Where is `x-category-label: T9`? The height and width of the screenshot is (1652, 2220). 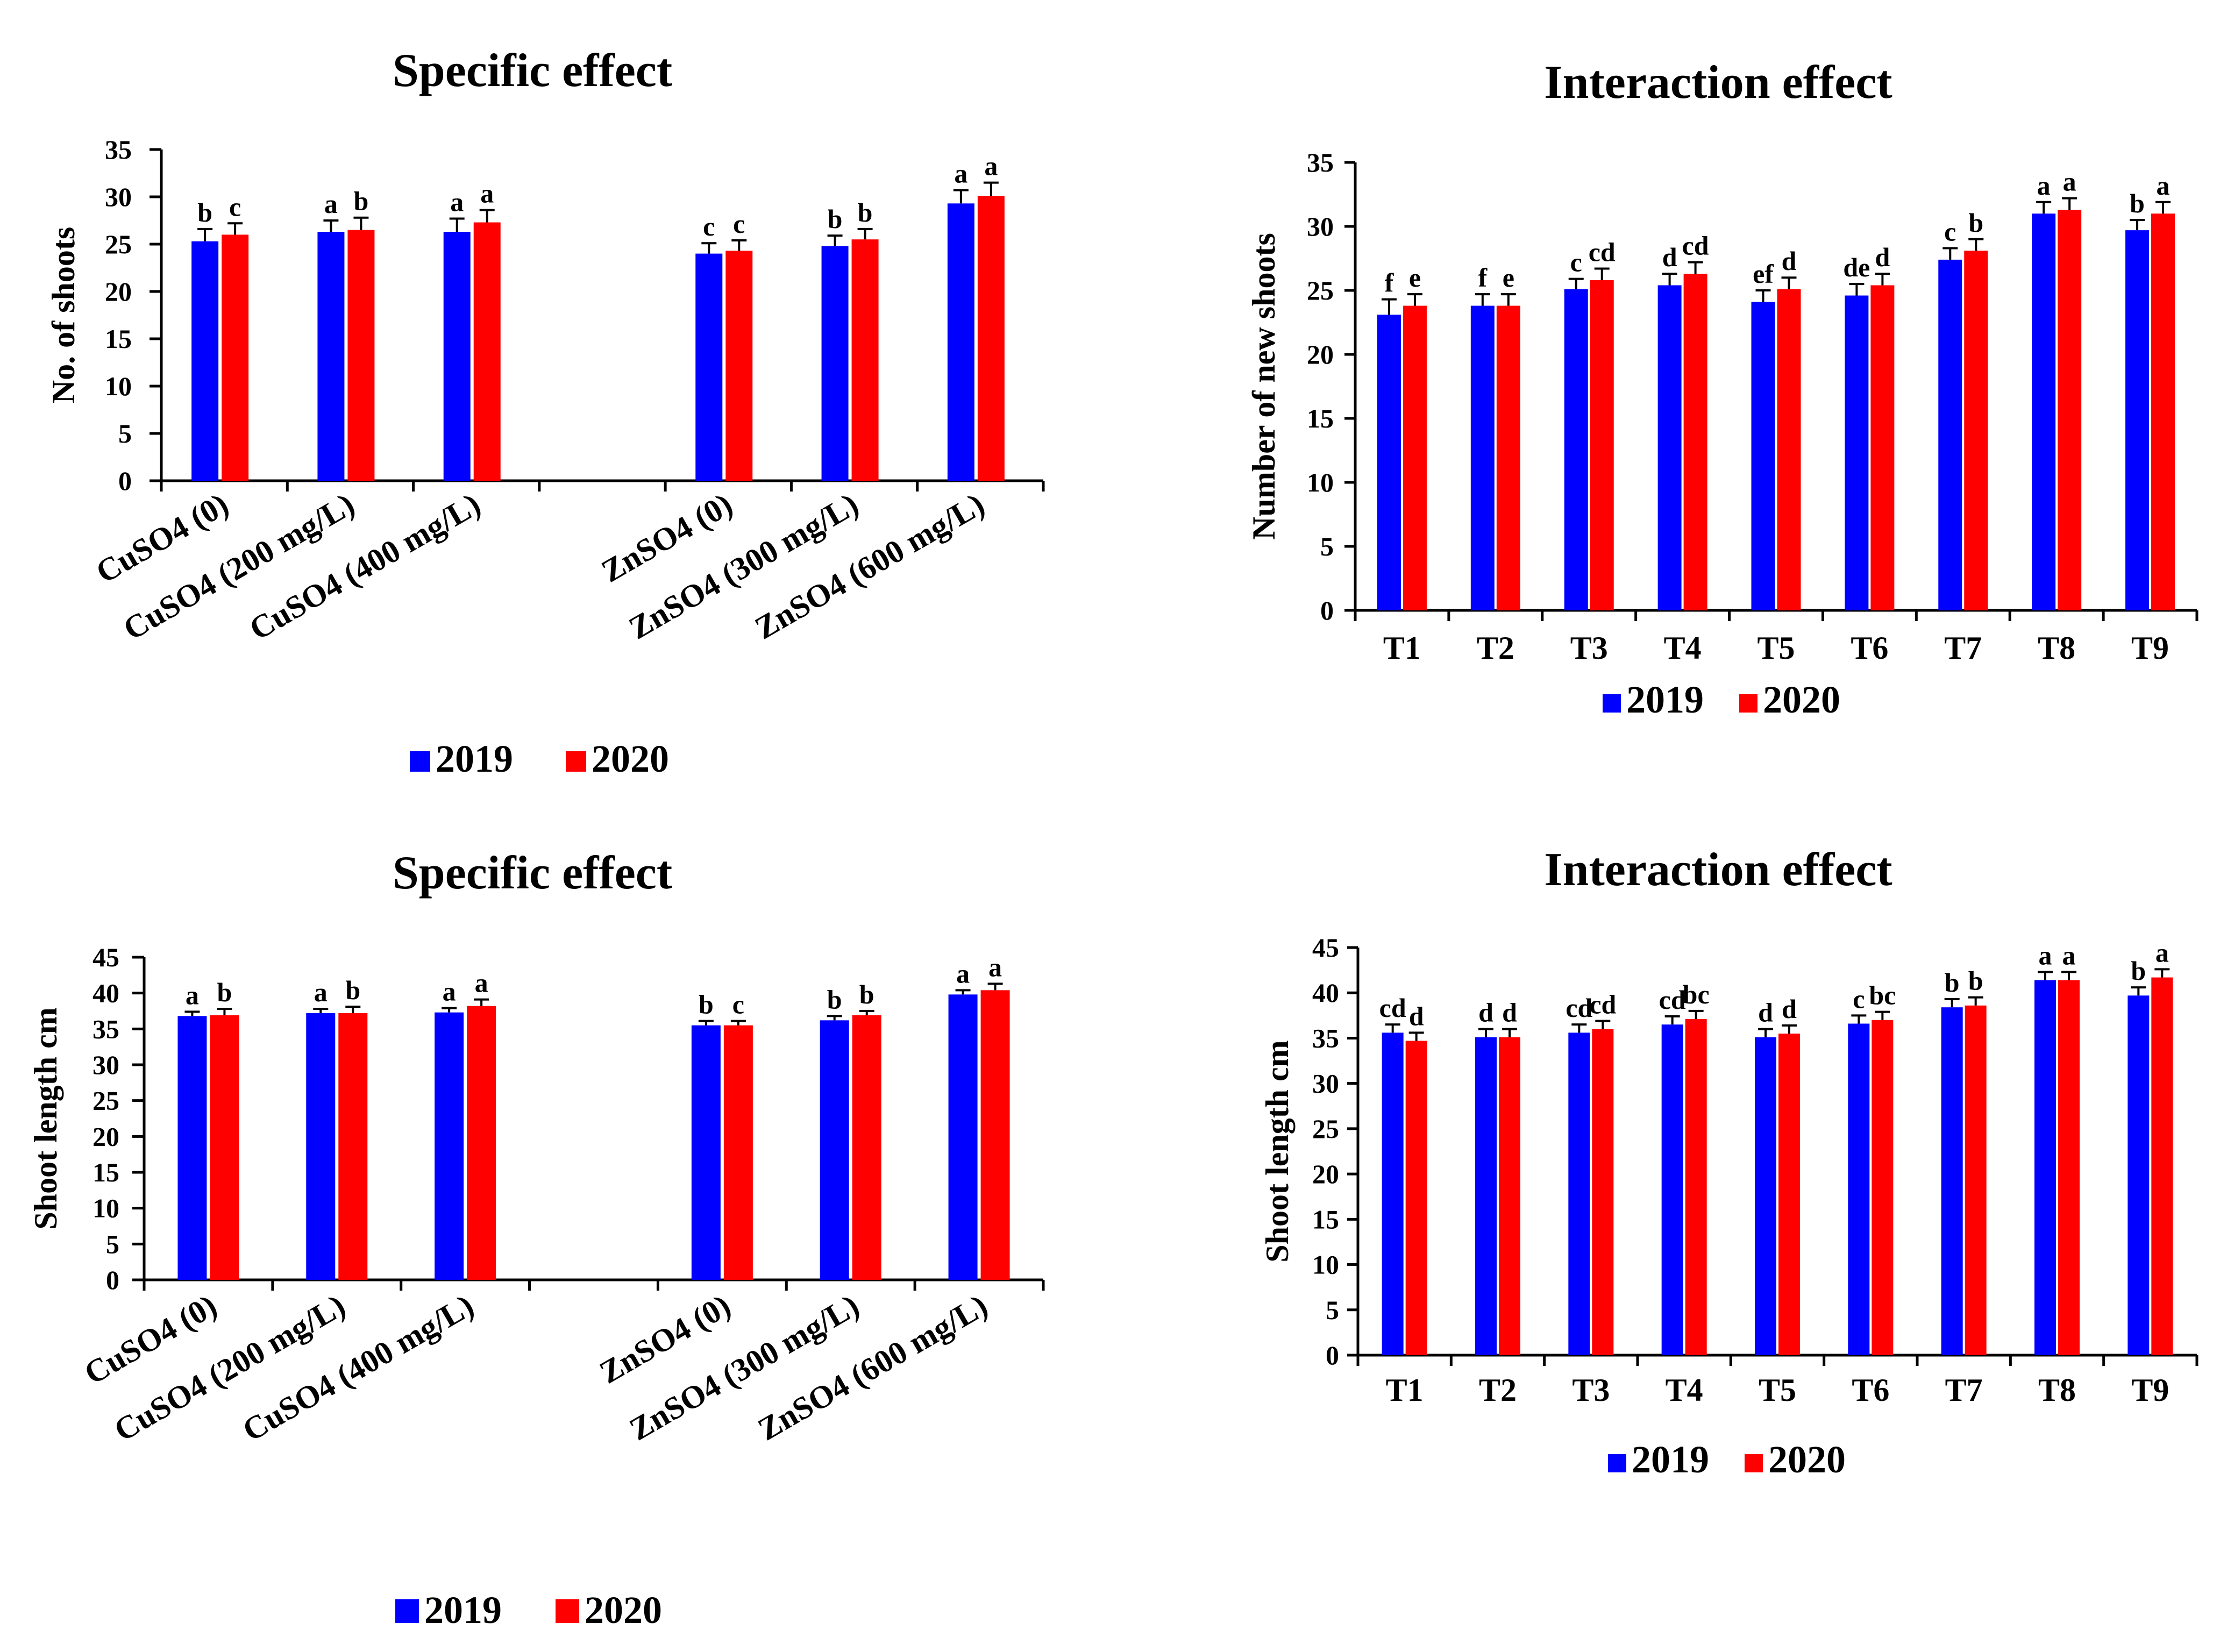 x-category-label: T9 is located at coordinates (2150, 1390).